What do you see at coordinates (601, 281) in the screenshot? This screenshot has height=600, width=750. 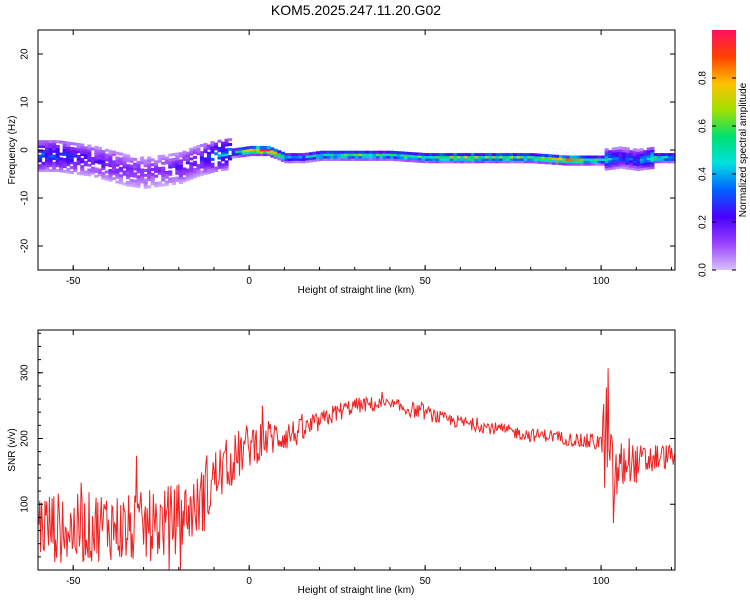 I see `x-tick-label: 100` at bounding box center [601, 281].